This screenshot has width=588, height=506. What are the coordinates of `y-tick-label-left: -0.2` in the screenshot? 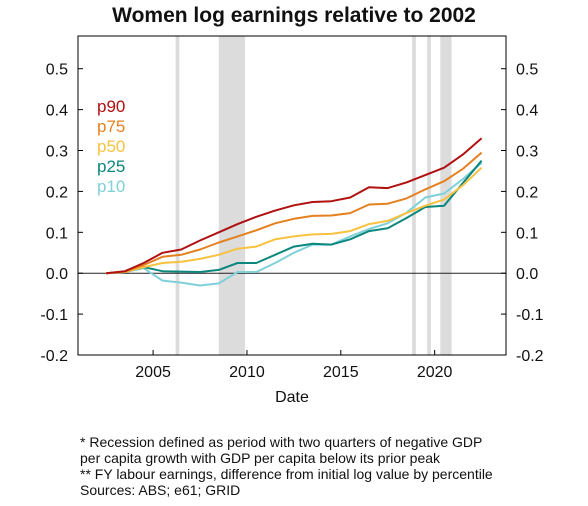 It's located at (54, 356).